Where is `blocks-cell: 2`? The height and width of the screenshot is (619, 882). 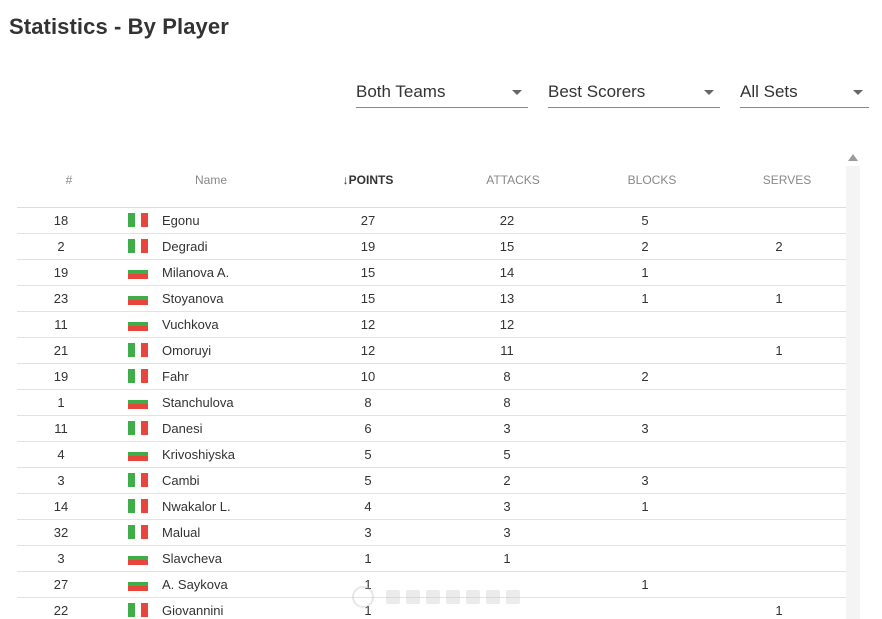 blocks-cell: 2 is located at coordinates (645, 376).